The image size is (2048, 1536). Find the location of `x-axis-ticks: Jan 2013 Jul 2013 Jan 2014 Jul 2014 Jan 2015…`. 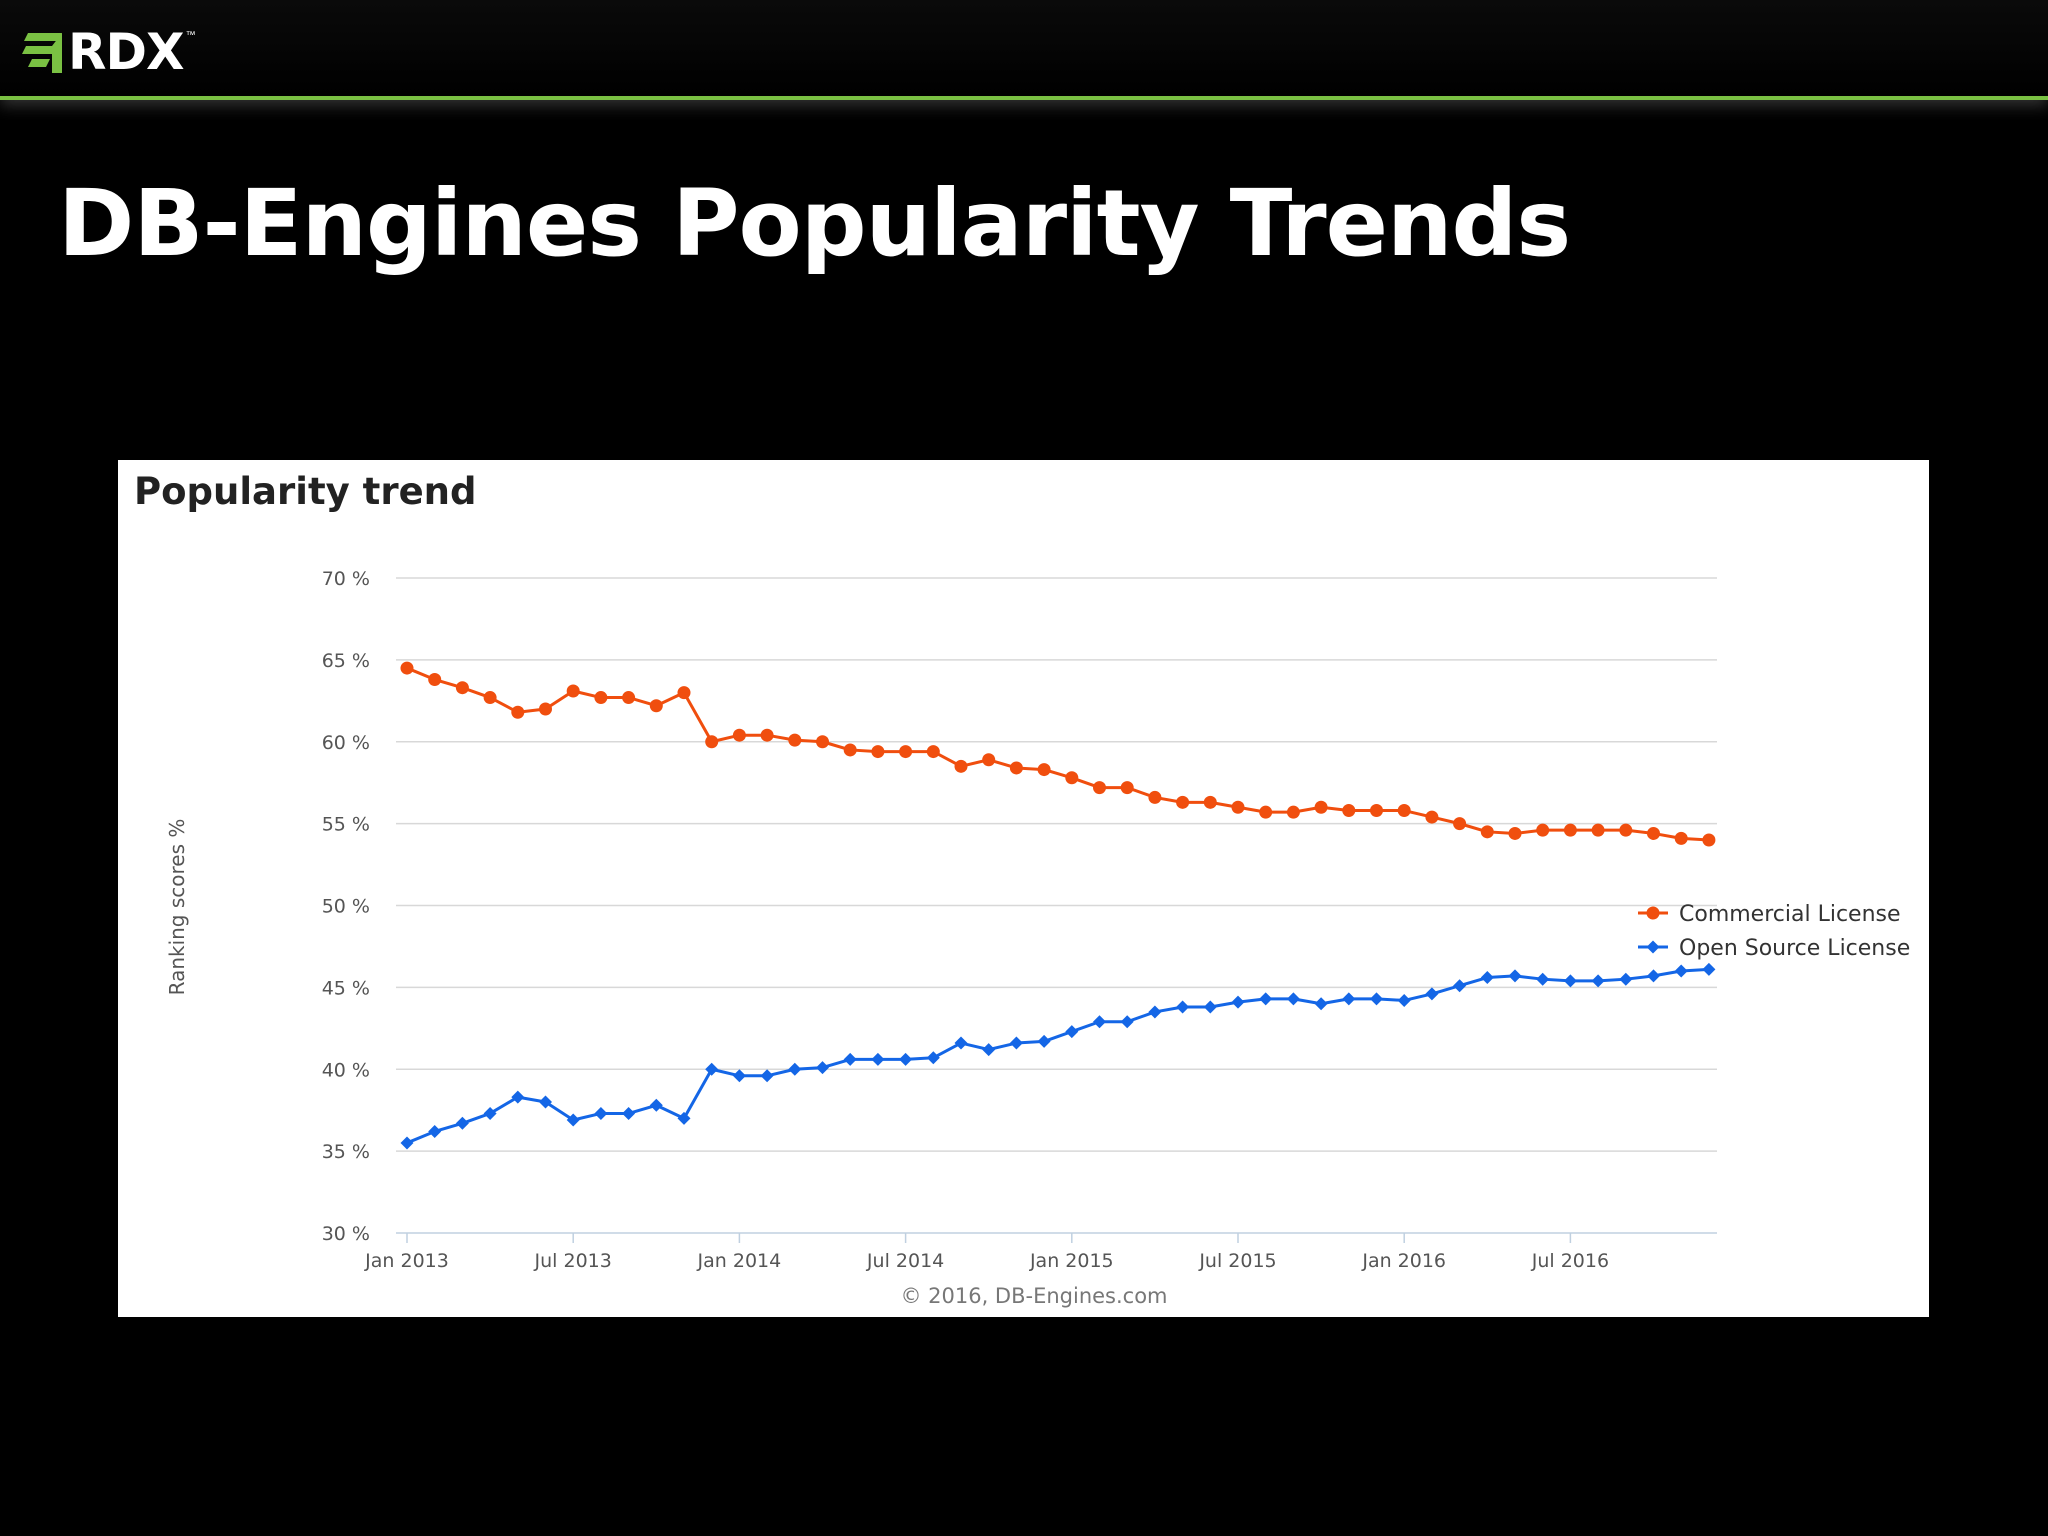

x-axis-ticks: Jan 2013 Jul 2013 Jan 2014 Jul 2014 Jan 2015… is located at coordinates (986, 1252).